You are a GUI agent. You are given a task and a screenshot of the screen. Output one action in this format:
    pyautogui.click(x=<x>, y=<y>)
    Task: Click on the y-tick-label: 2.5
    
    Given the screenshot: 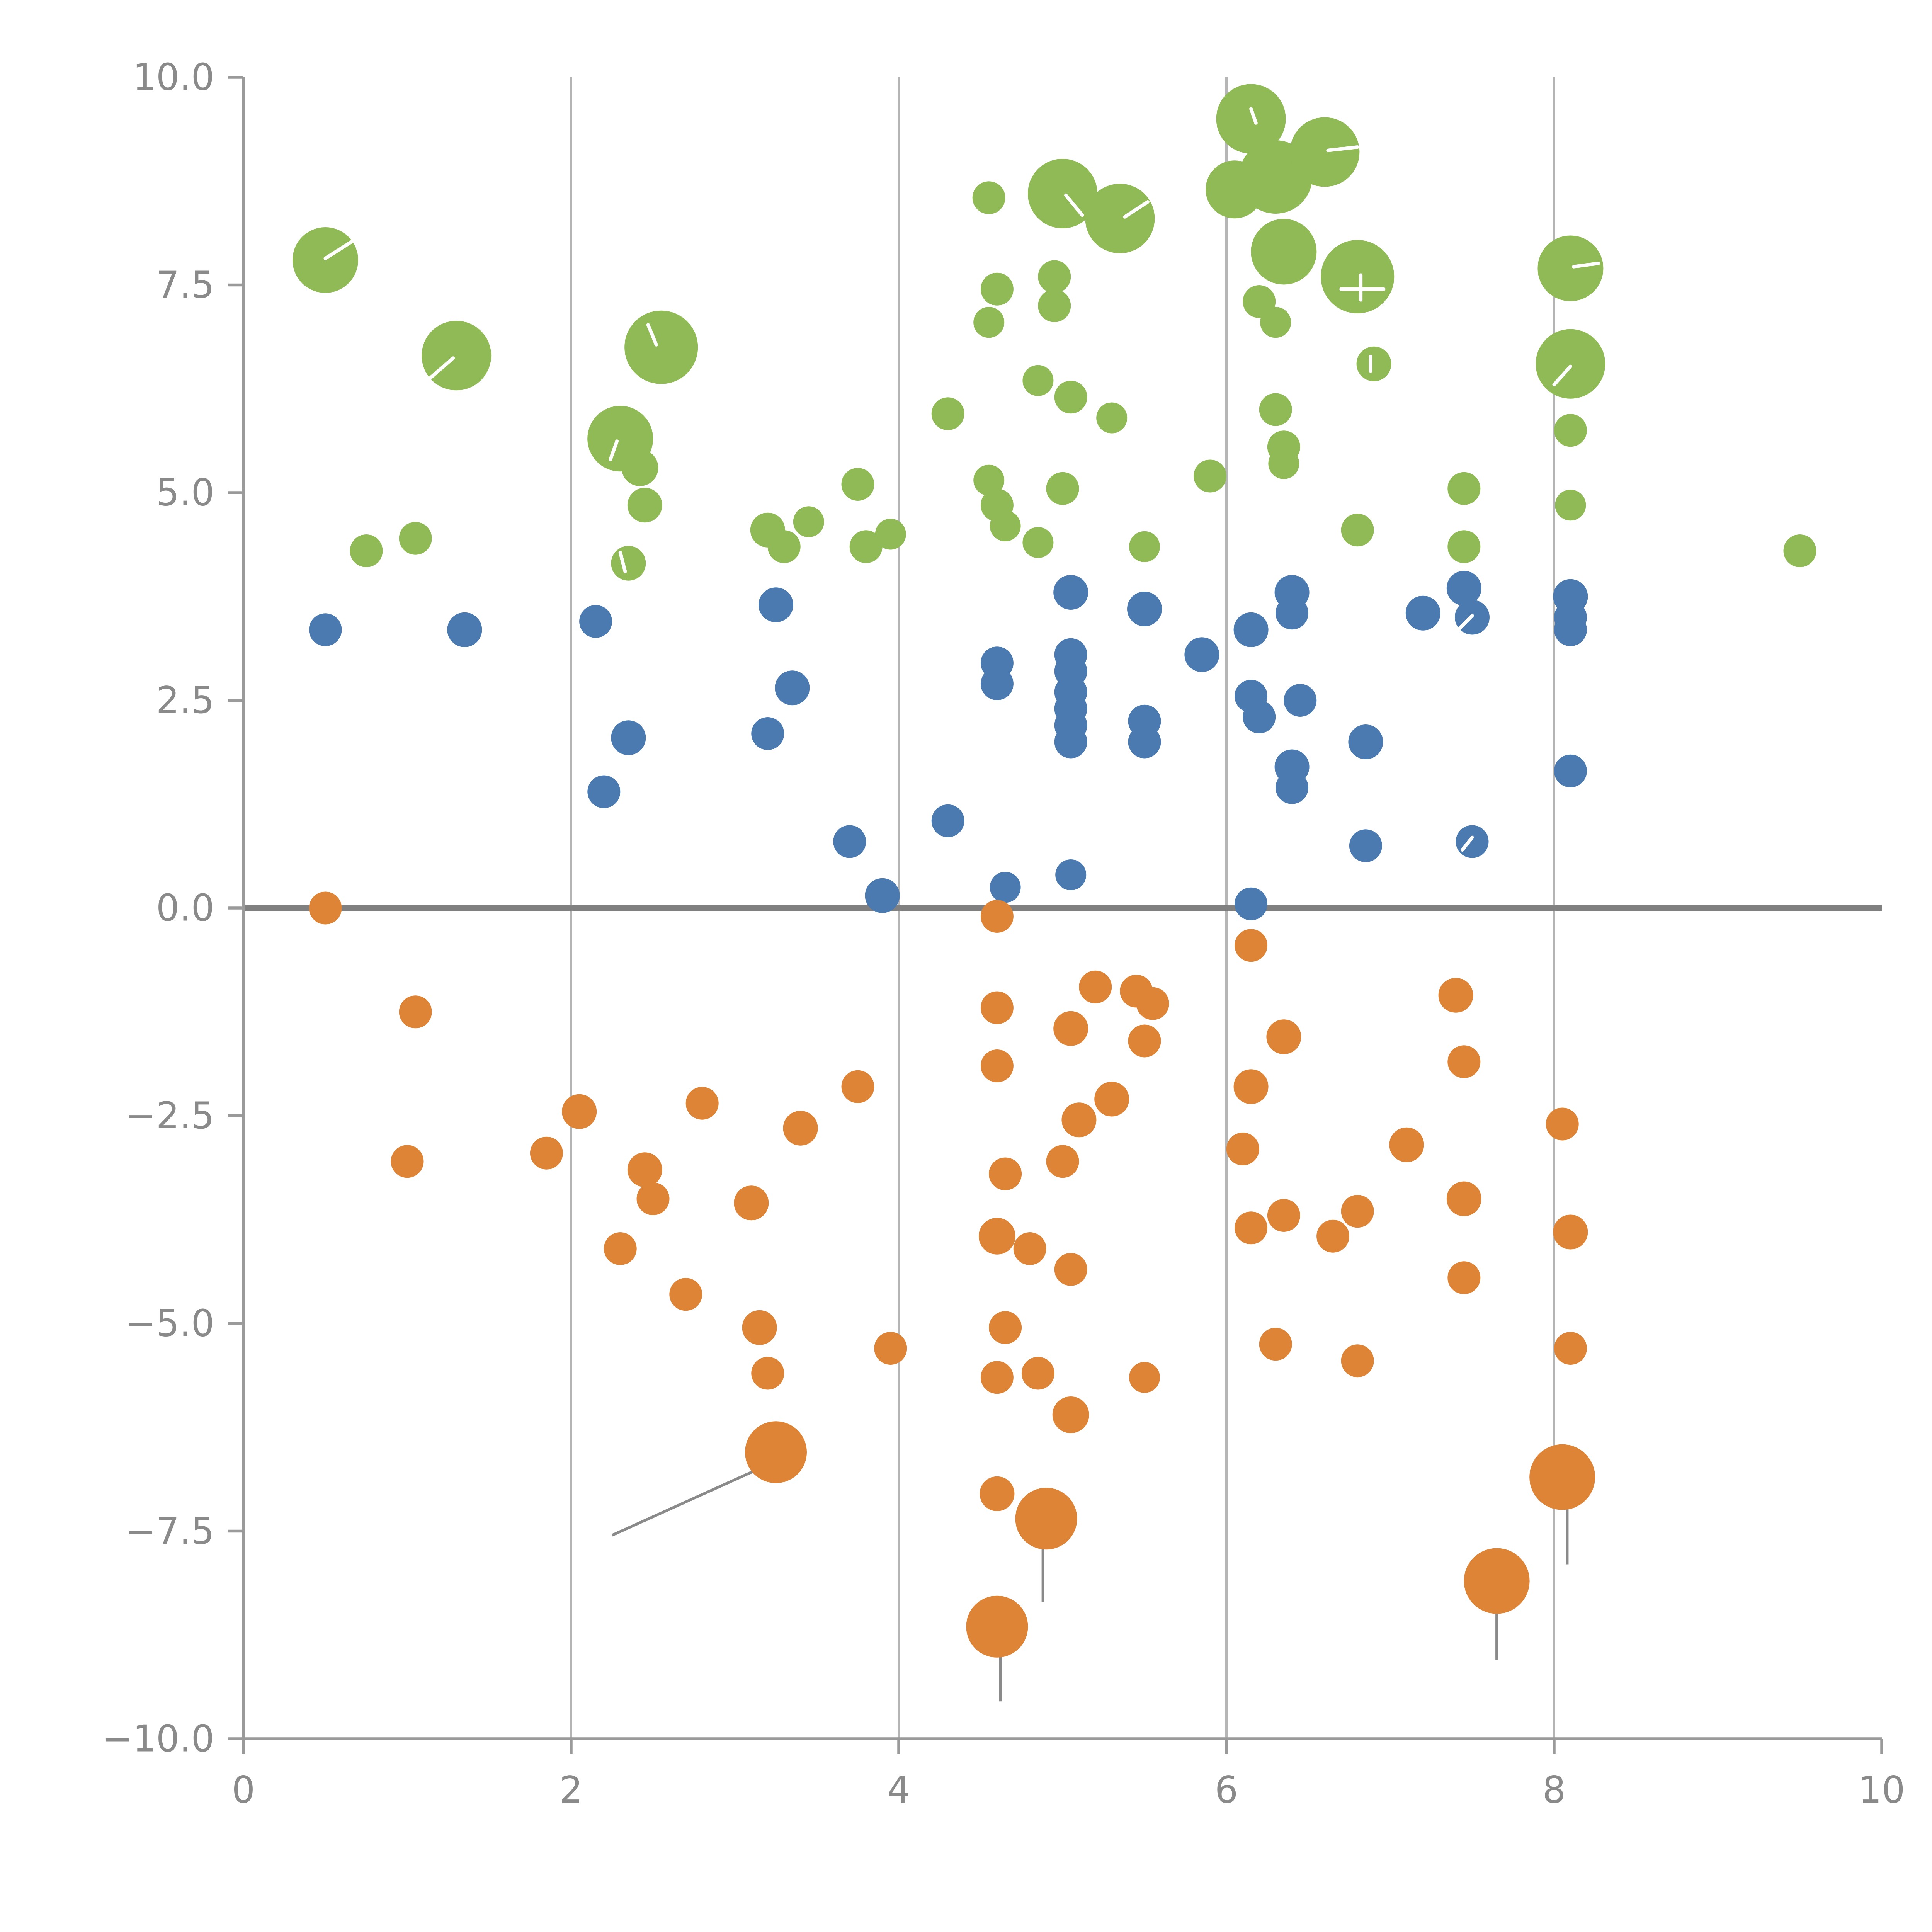 What is the action you would take?
    pyautogui.click(x=185, y=701)
    